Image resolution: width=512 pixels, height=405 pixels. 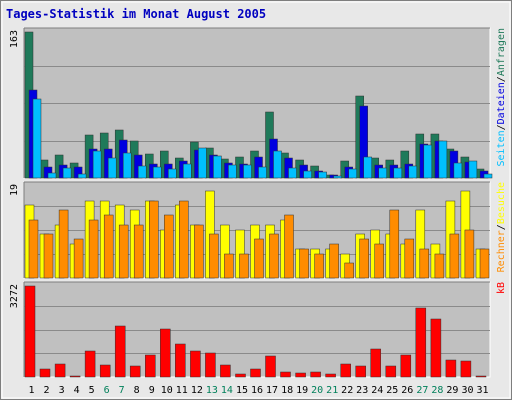 I want to click on chart-title: Tages-Statistik im Monat August 2005, so click(x=136, y=14).